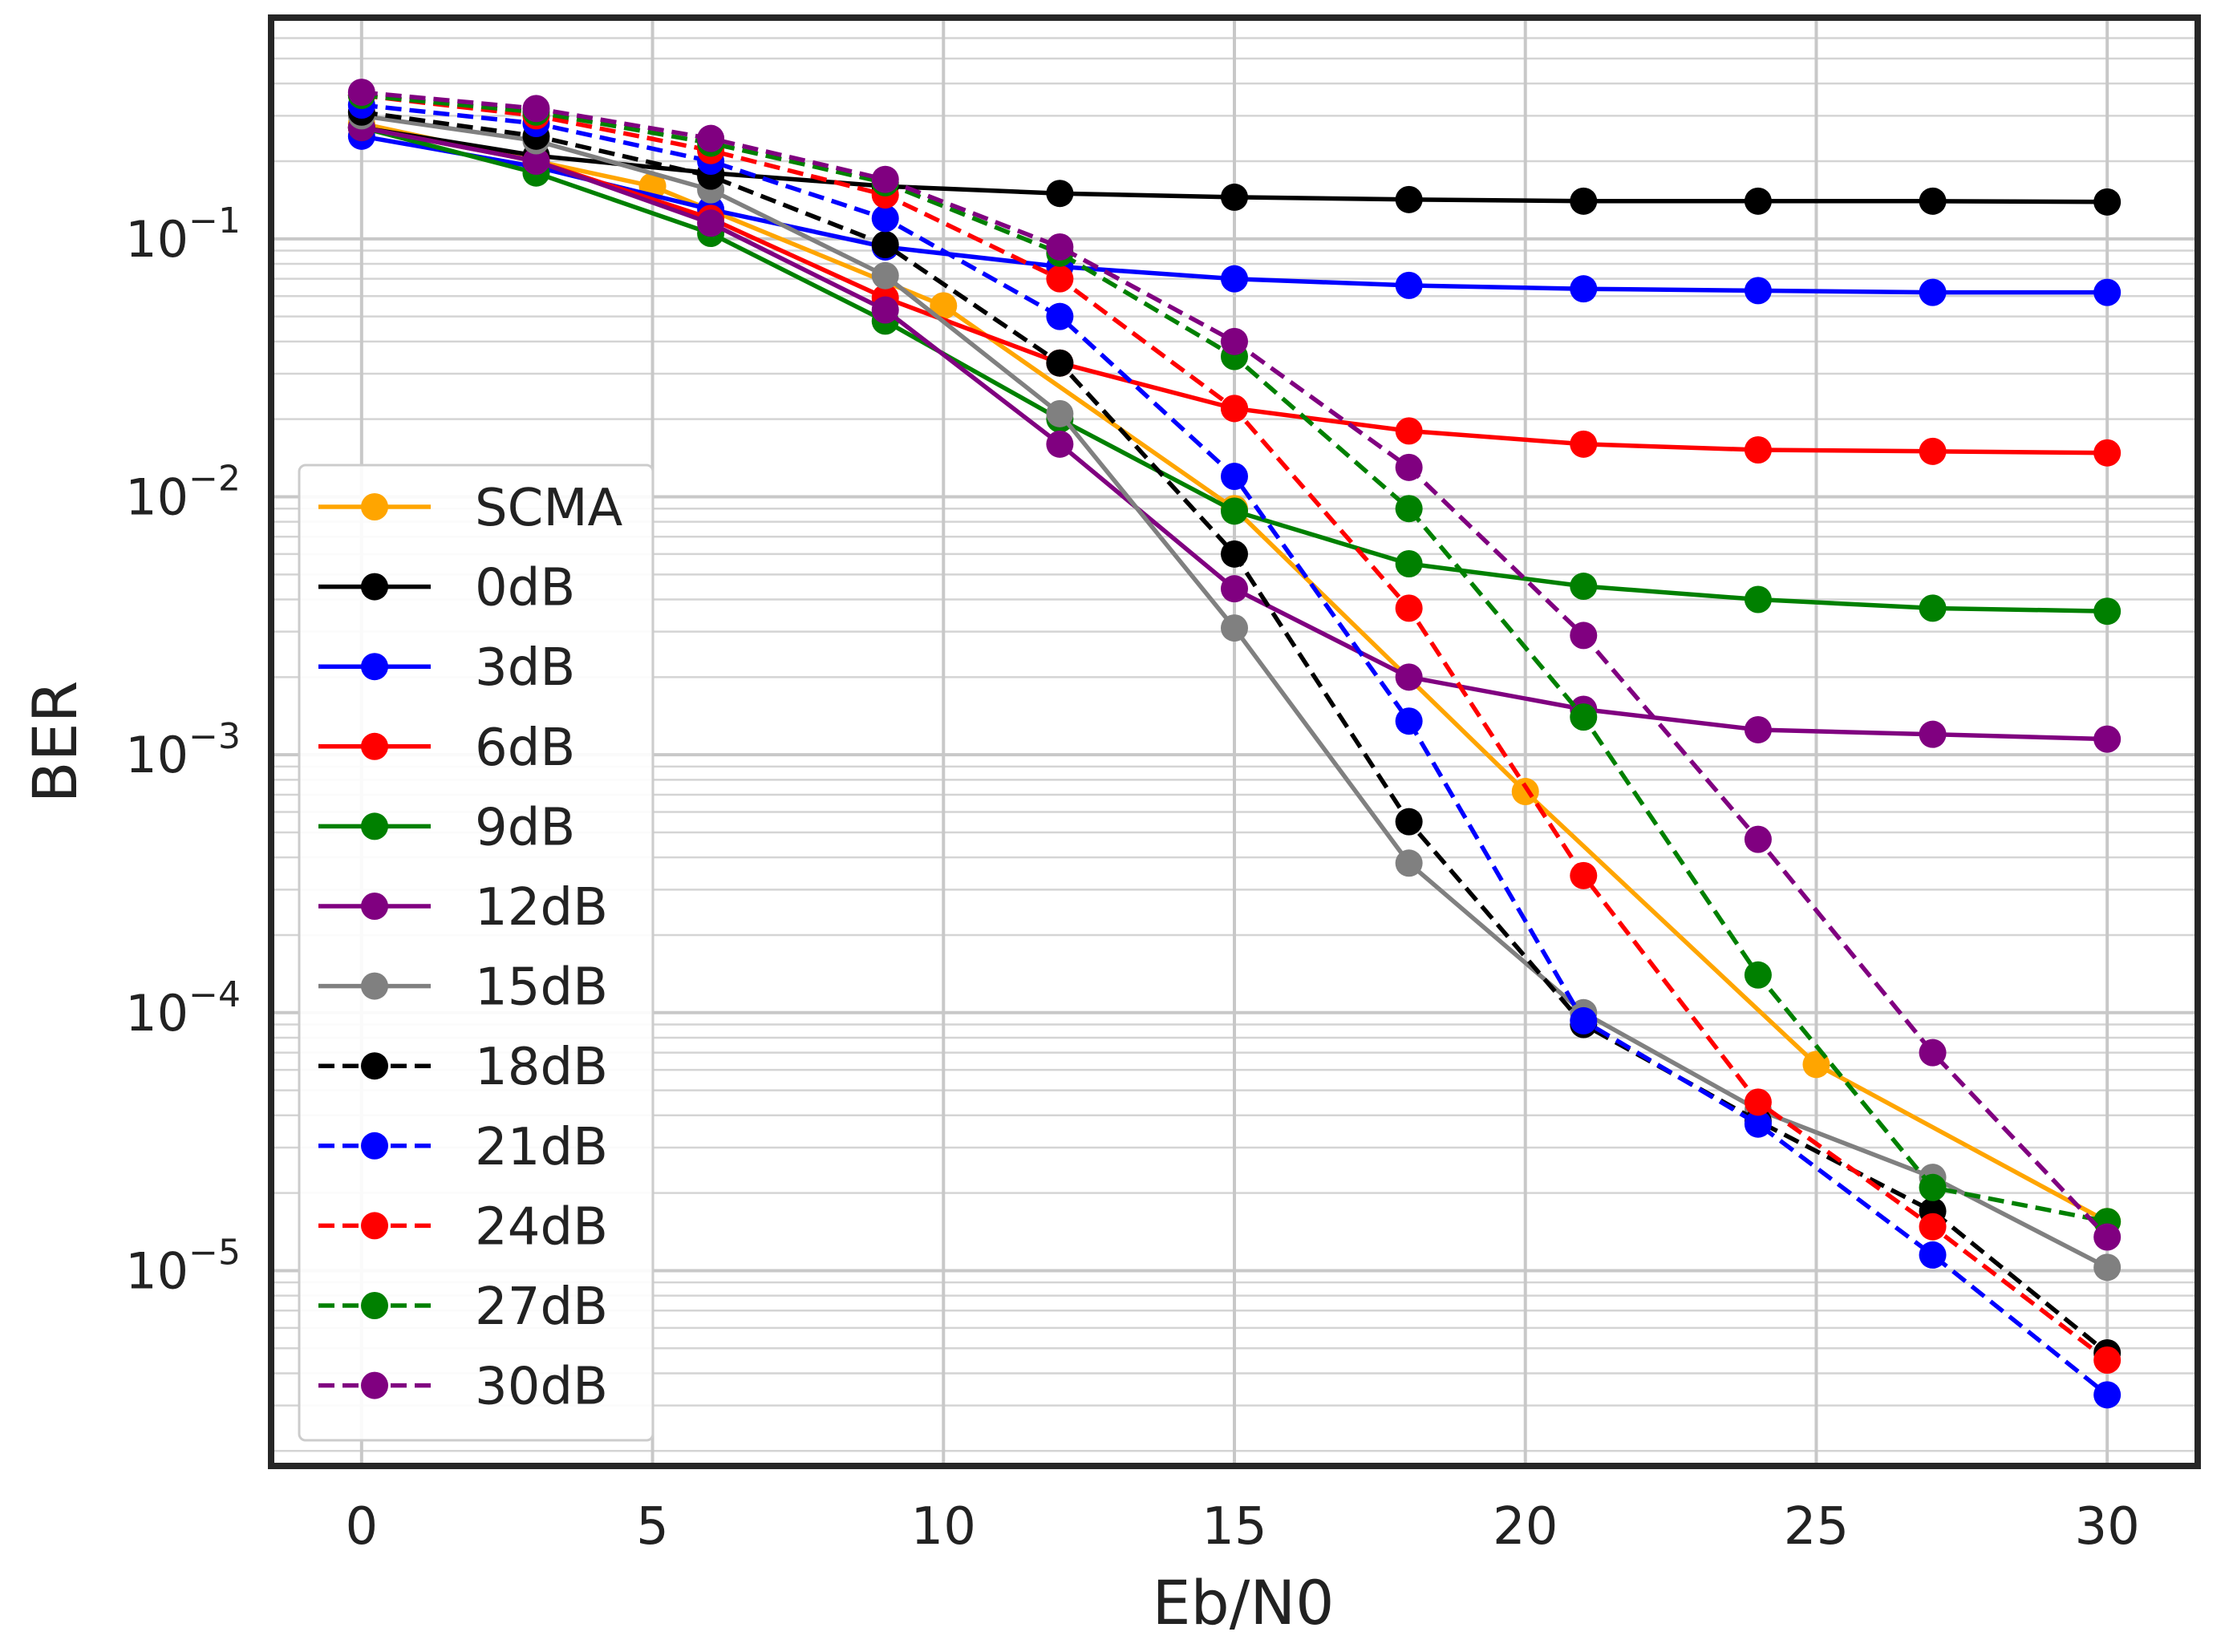  I want to click on legend-label: 21dB, so click(542, 1147).